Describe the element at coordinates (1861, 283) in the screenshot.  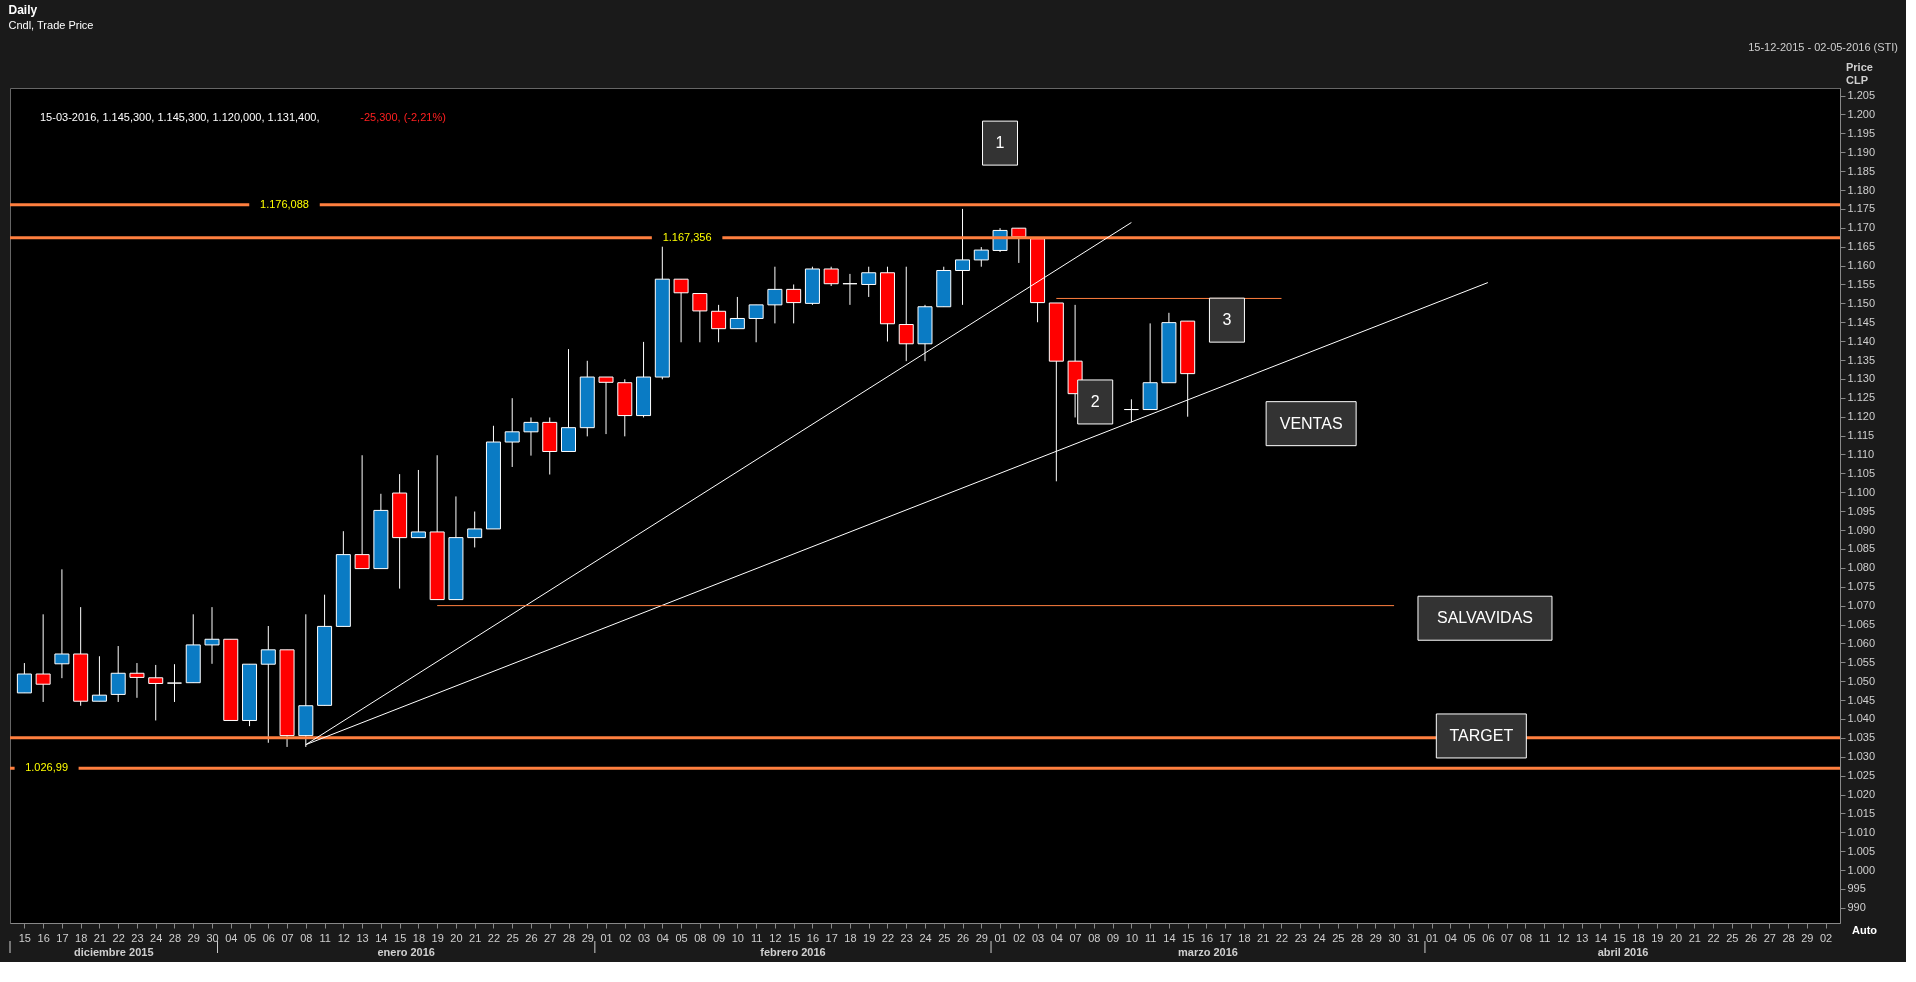
I see `y-tick-label: 1.155` at that location.